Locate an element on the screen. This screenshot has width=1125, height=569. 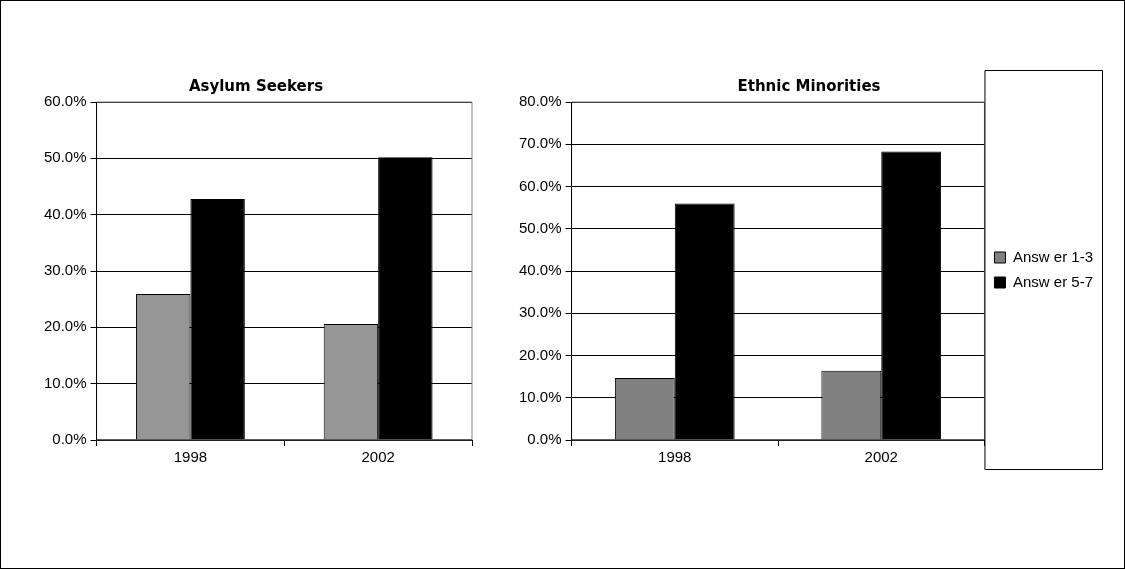
chart-title: Asylum Seekers is located at coordinates (256, 85).